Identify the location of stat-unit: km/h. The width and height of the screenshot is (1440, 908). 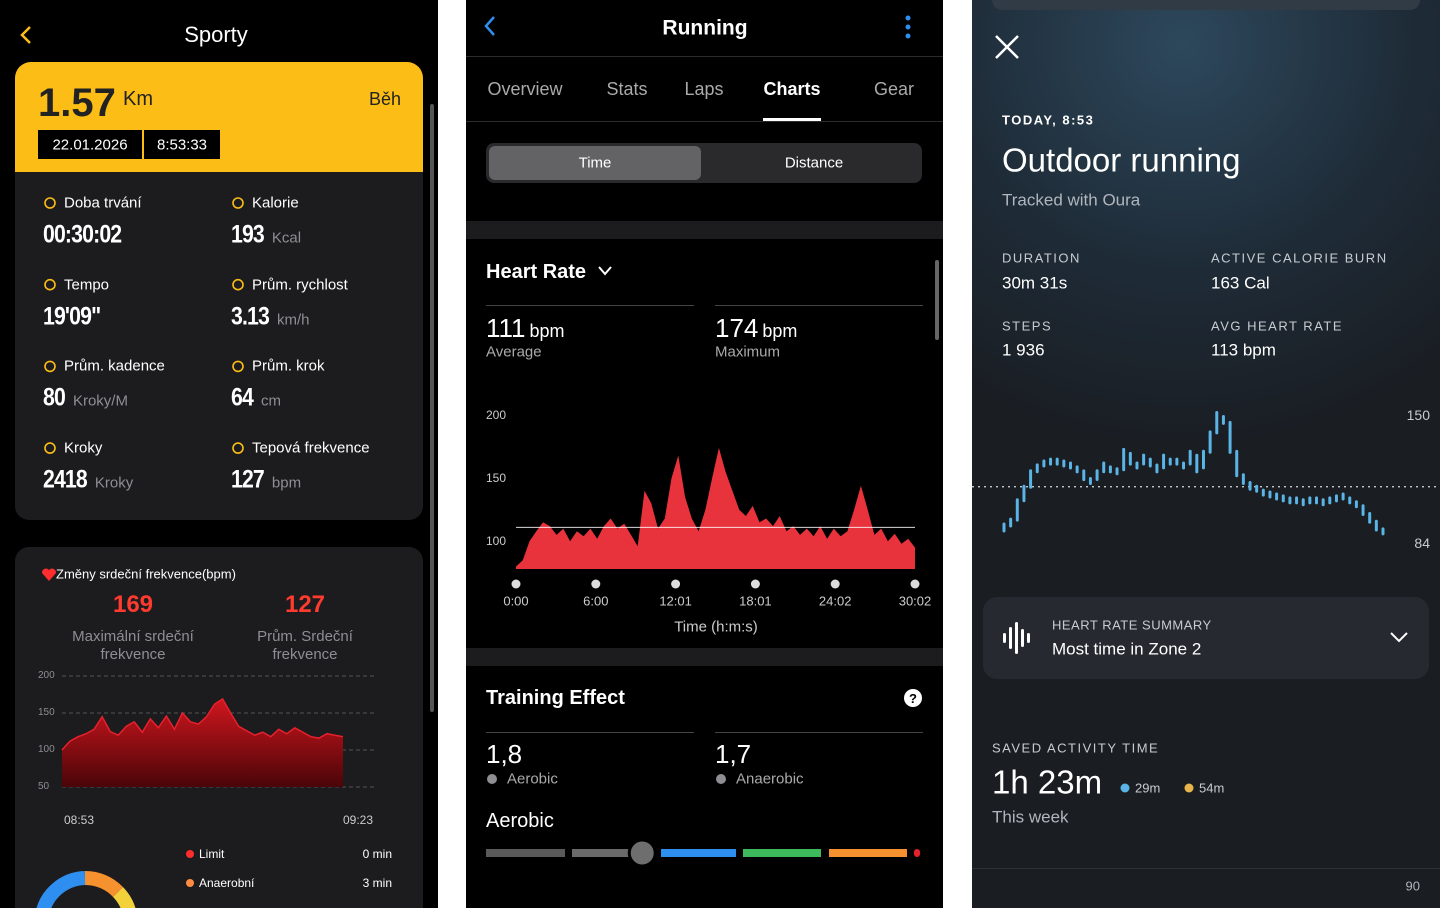
(293, 320).